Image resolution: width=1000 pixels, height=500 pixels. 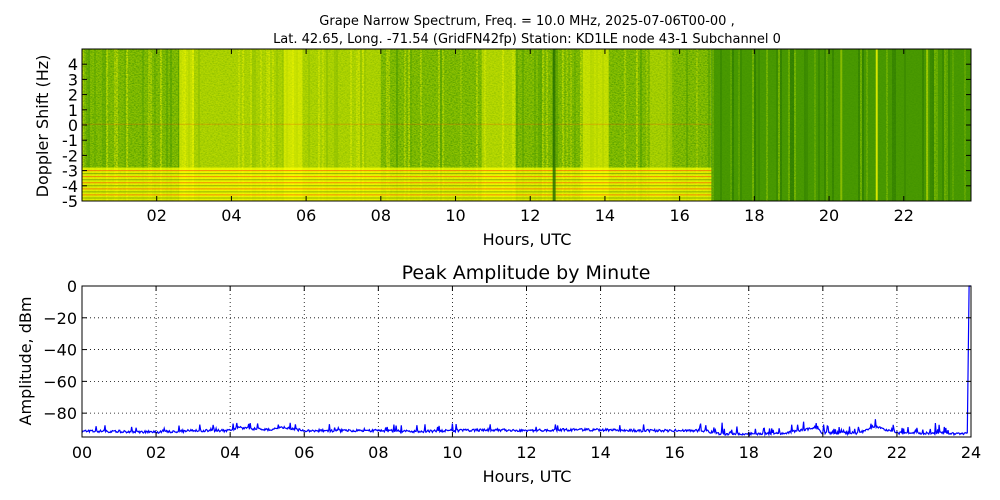 I want to click on amplitude-xtick-label: 22, so click(x=897, y=452).